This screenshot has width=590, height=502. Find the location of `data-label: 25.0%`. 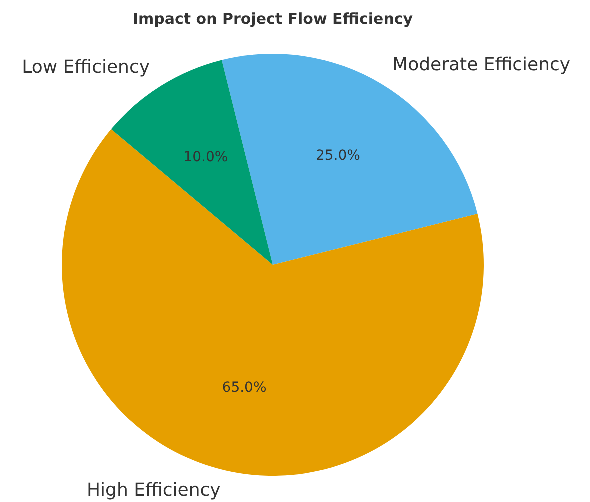

data-label: 25.0% is located at coordinates (338, 156).